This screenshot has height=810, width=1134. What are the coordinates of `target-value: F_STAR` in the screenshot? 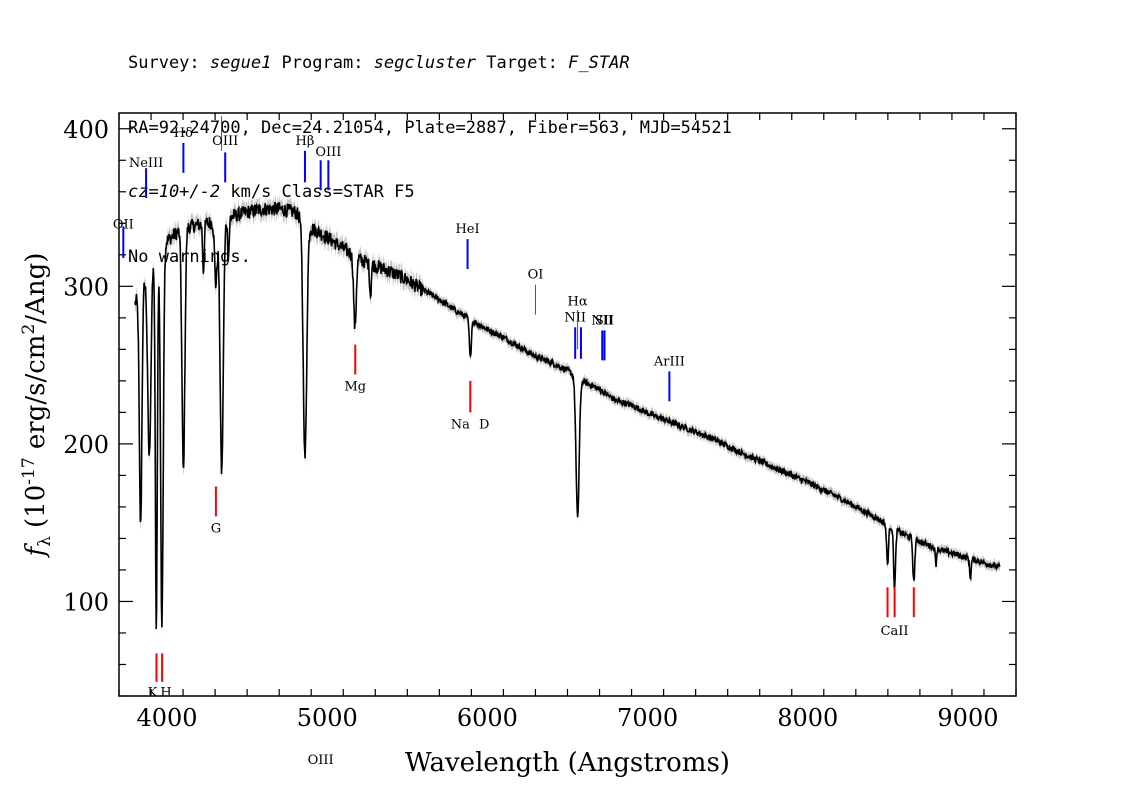 It's located at (599, 63).